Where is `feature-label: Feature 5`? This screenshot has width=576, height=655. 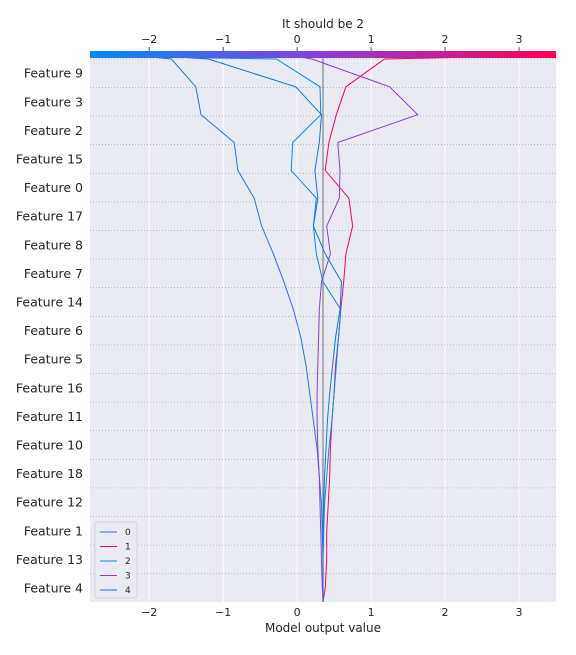
feature-label: Feature 5 is located at coordinates (53, 359).